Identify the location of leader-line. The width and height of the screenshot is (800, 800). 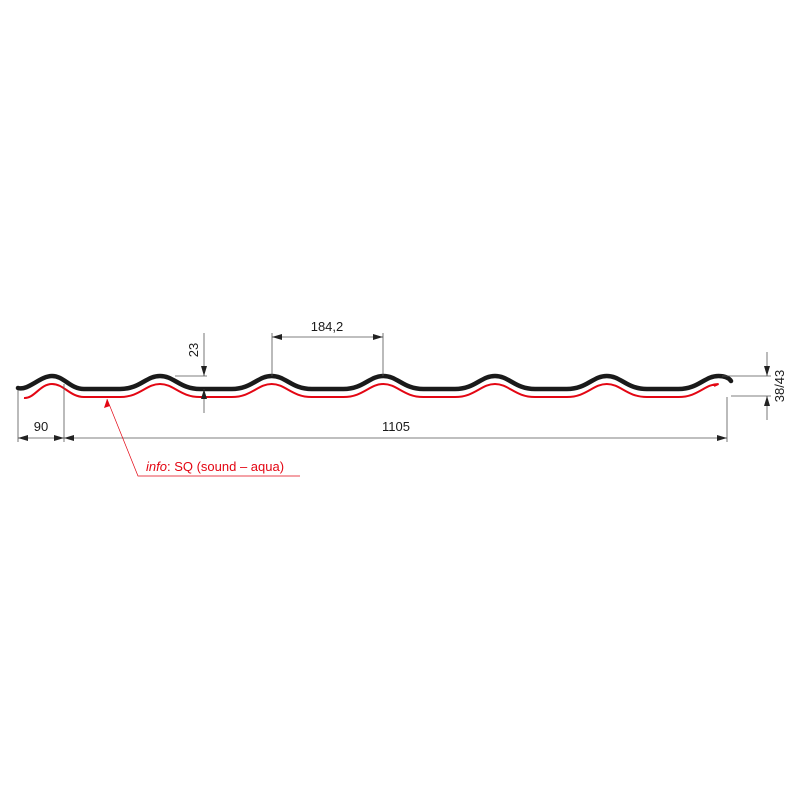
(203, 437).